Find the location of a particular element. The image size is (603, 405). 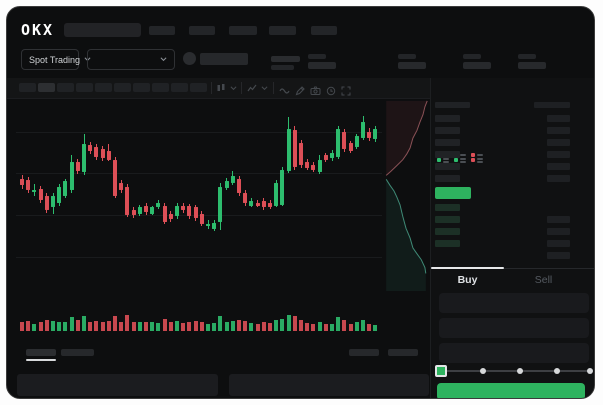

overlay-wave-button is located at coordinates (284, 92).